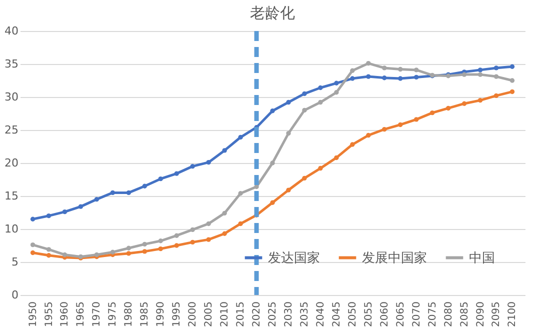 This screenshot has height=333, width=533. What do you see at coordinates (241, 314) in the screenshot?
I see `x-tick-label: 2015` at bounding box center [241, 314].